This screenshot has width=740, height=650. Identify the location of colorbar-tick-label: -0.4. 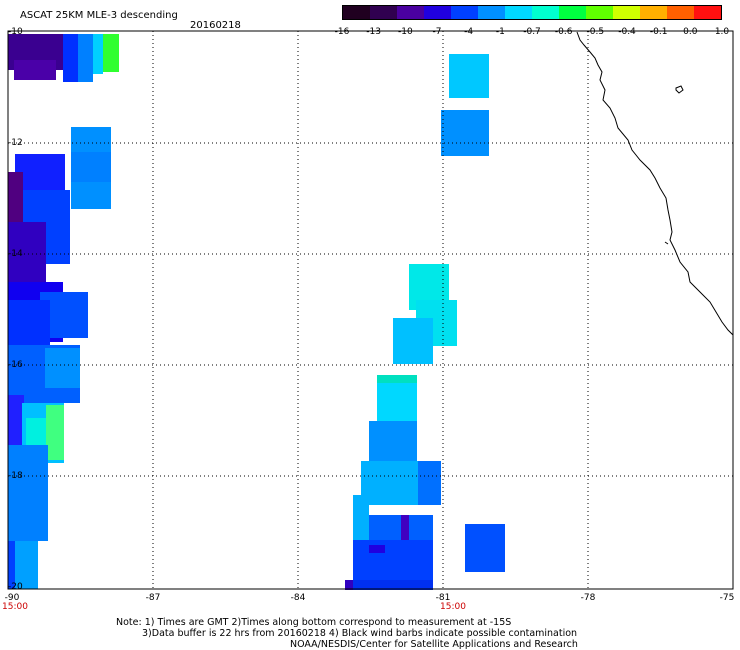
(627, 32).